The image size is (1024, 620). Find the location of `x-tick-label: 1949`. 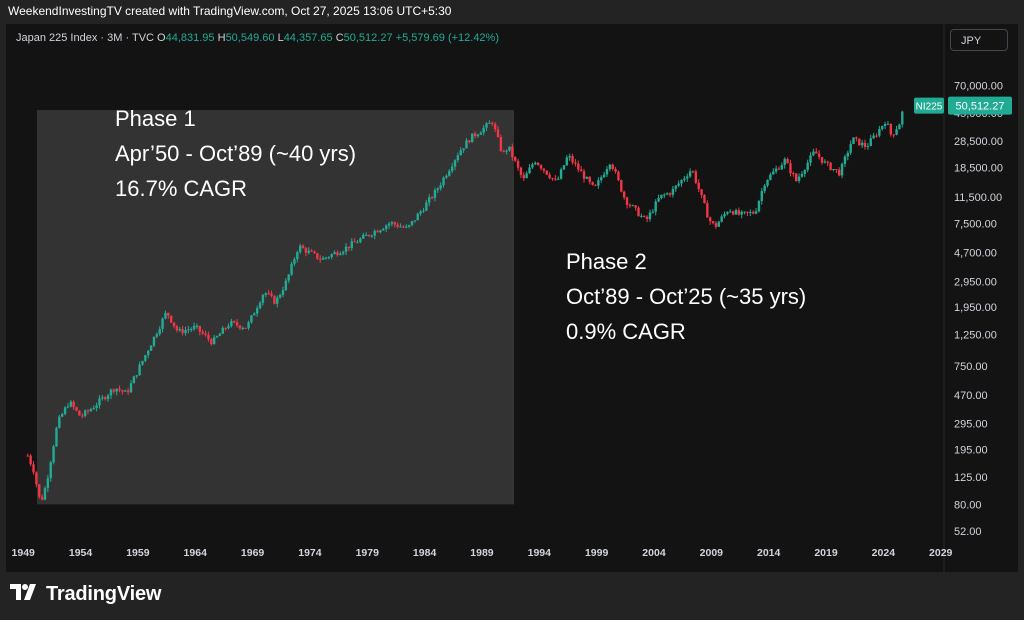

x-tick-label: 1949 is located at coordinates (24, 553).